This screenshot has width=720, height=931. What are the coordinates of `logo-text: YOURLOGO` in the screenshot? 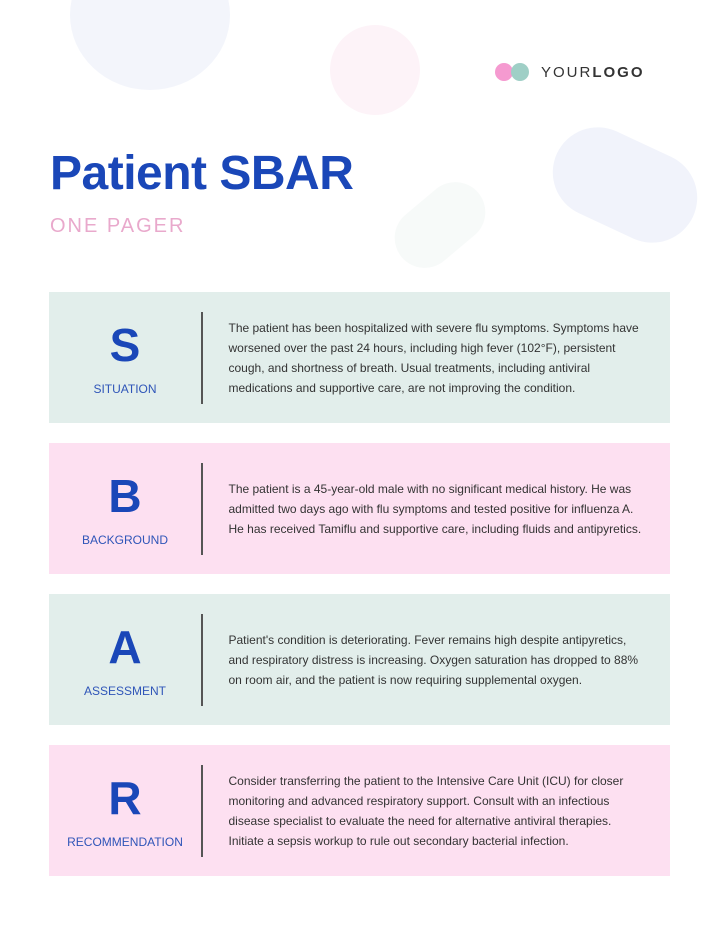 It's located at (593, 72).